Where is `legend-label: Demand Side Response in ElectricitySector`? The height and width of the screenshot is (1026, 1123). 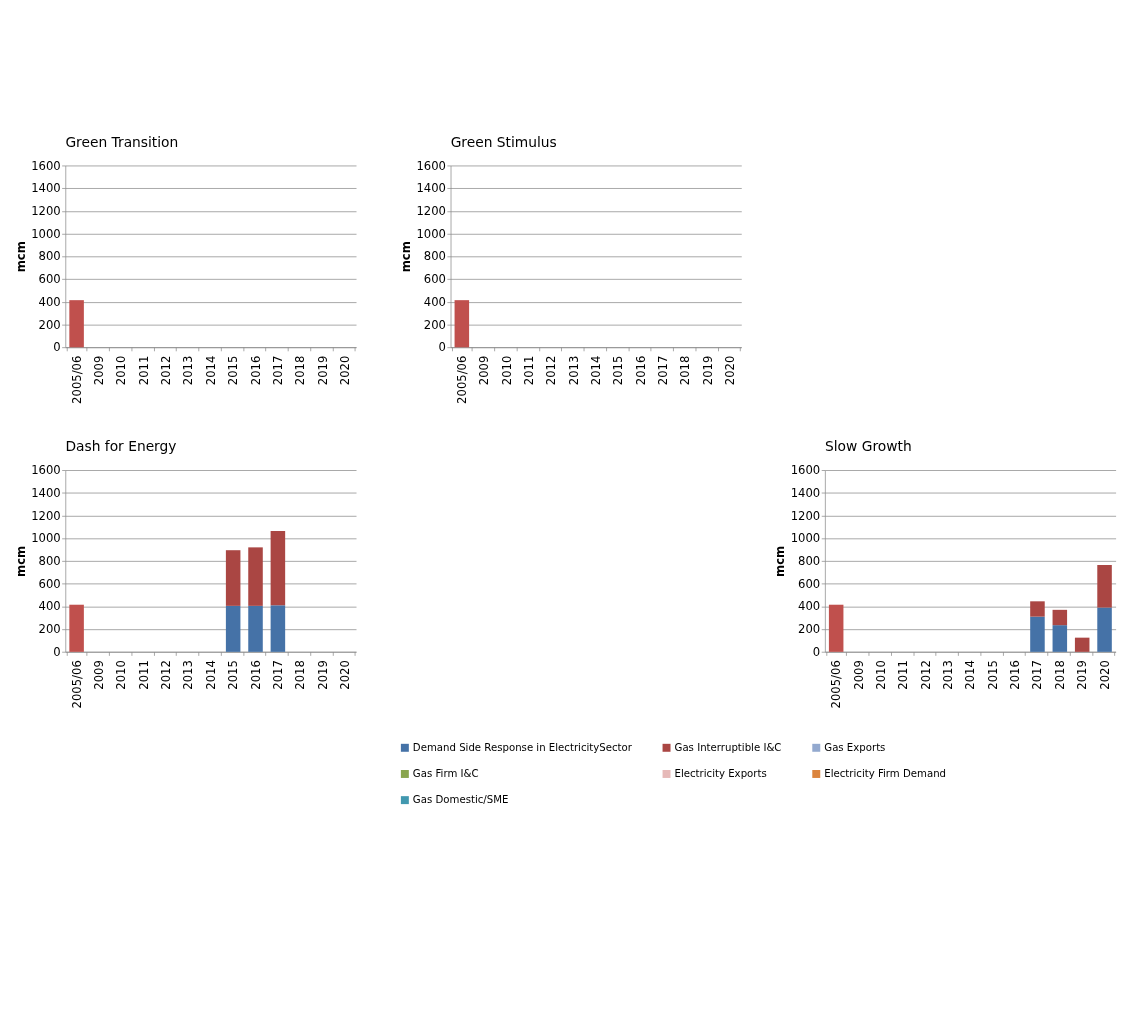
legend-label: Demand Side Response in ElectricitySector is located at coordinates (522, 747).